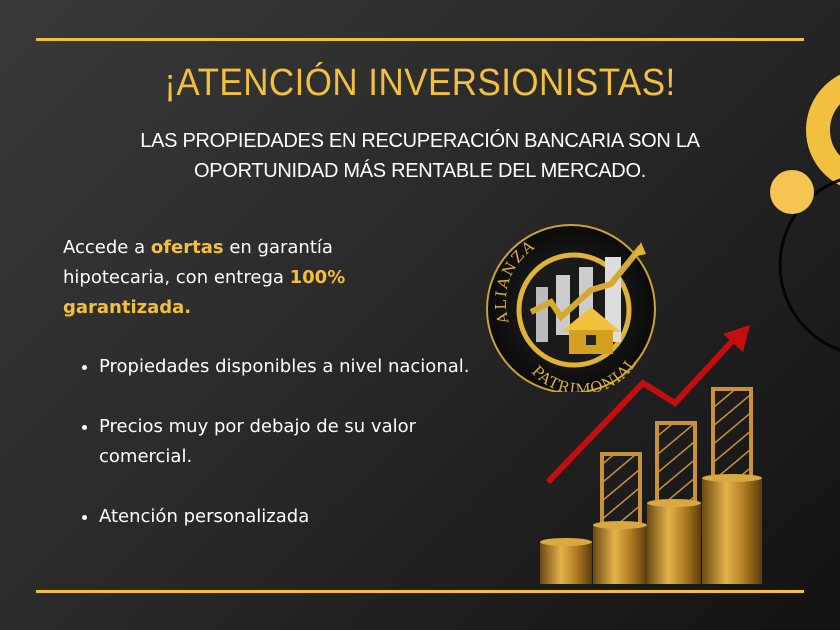  What do you see at coordinates (792, 192) in the screenshot?
I see `gold-dot` at bounding box center [792, 192].